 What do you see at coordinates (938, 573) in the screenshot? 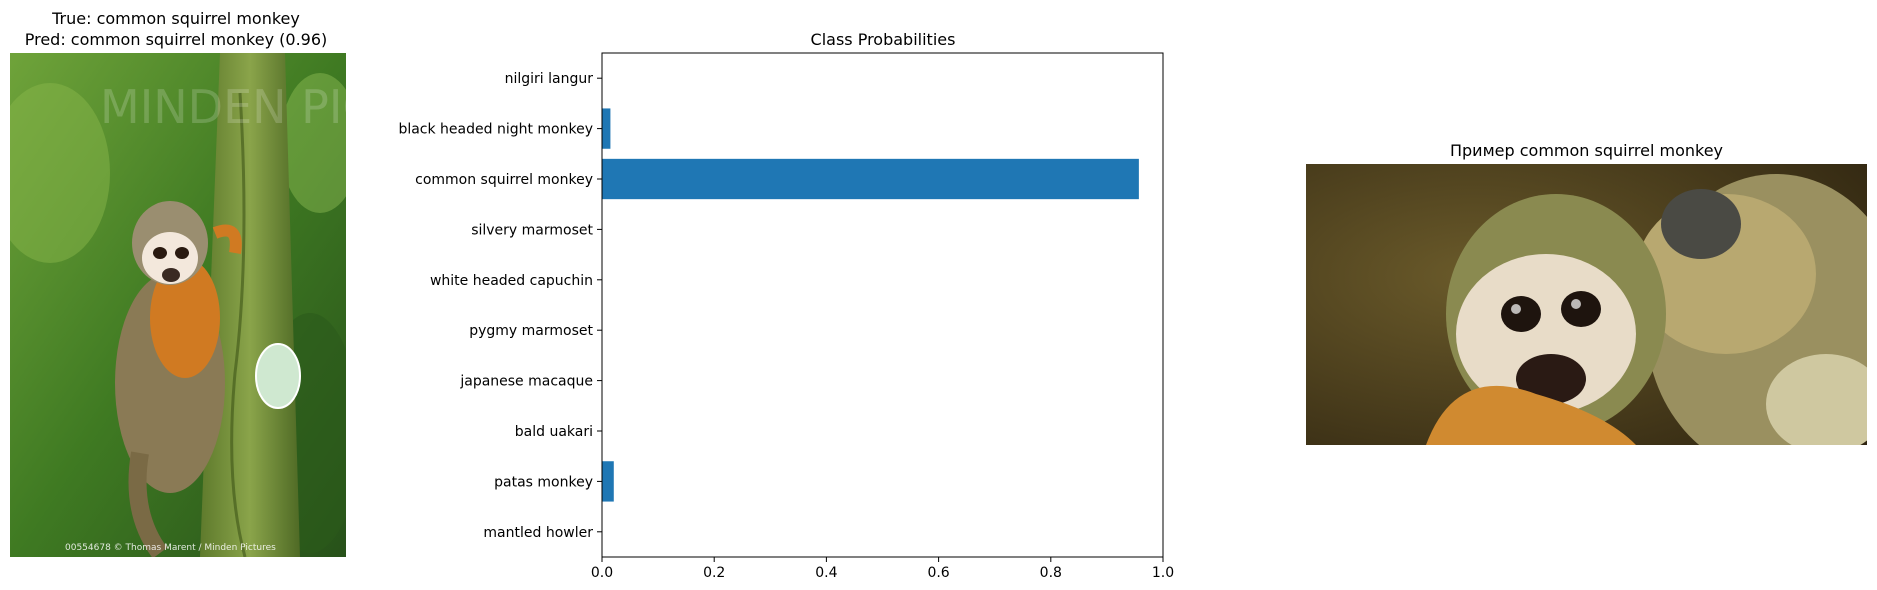
I see `x-tick-label: 0.6` at bounding box center [938, 573].